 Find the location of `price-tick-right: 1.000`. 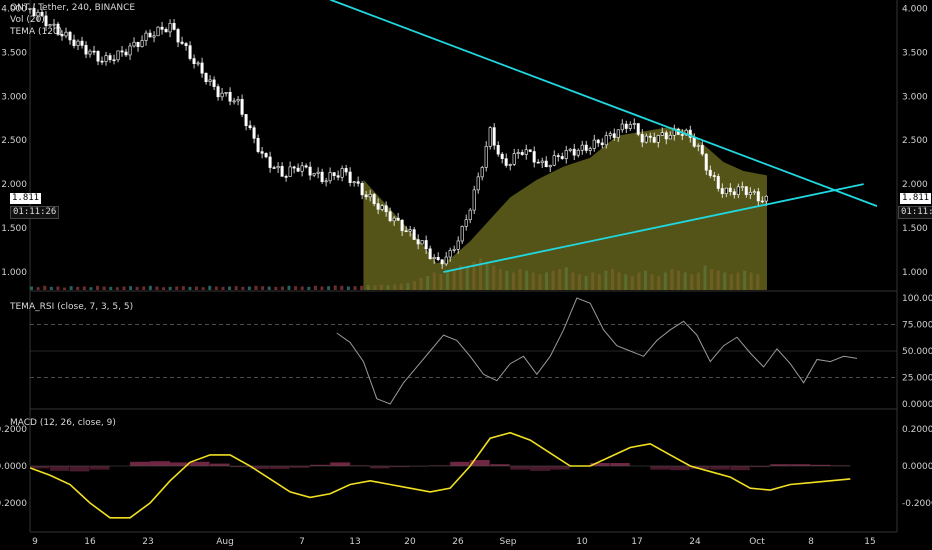

price-tick-right: 1.000 is located at coordinates (915, 273).